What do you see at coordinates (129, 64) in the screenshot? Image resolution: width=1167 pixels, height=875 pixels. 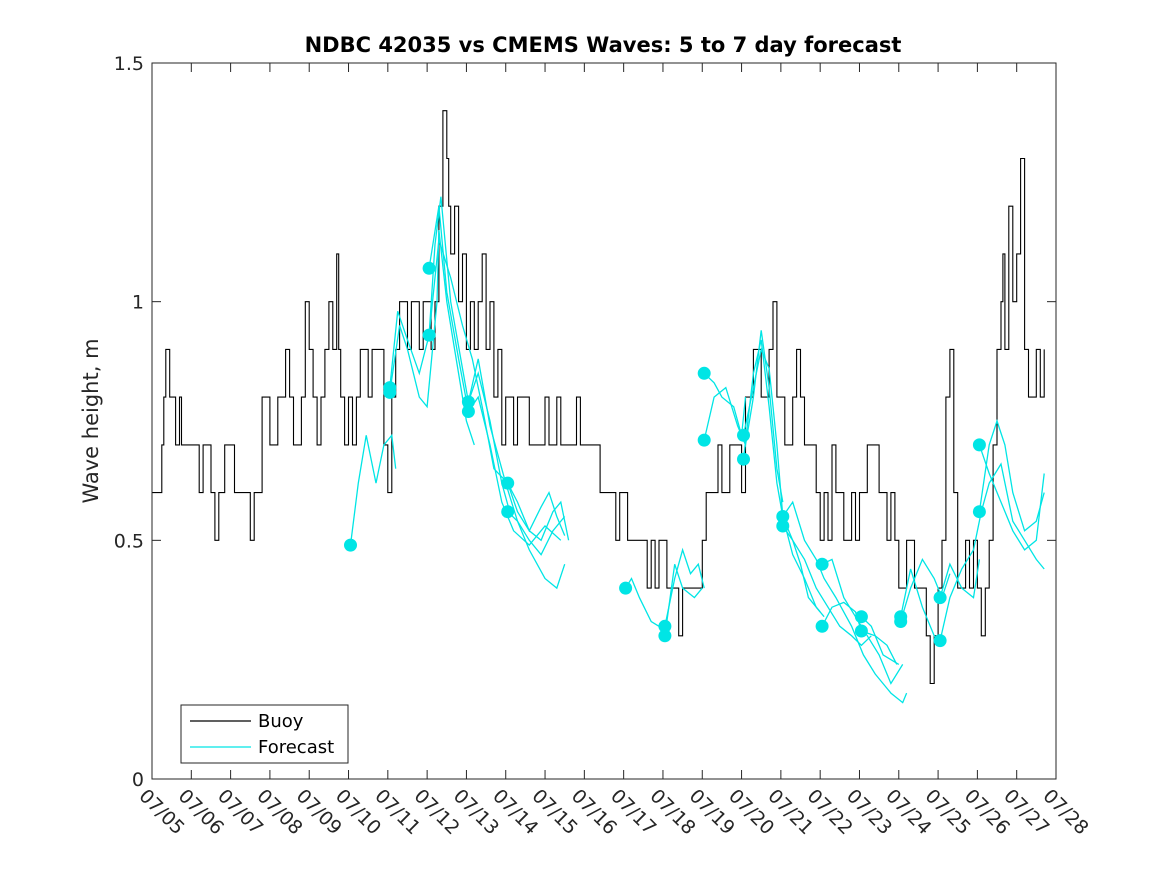 I see `y-tick-label: 1.5` at bounding box center [129, 64].